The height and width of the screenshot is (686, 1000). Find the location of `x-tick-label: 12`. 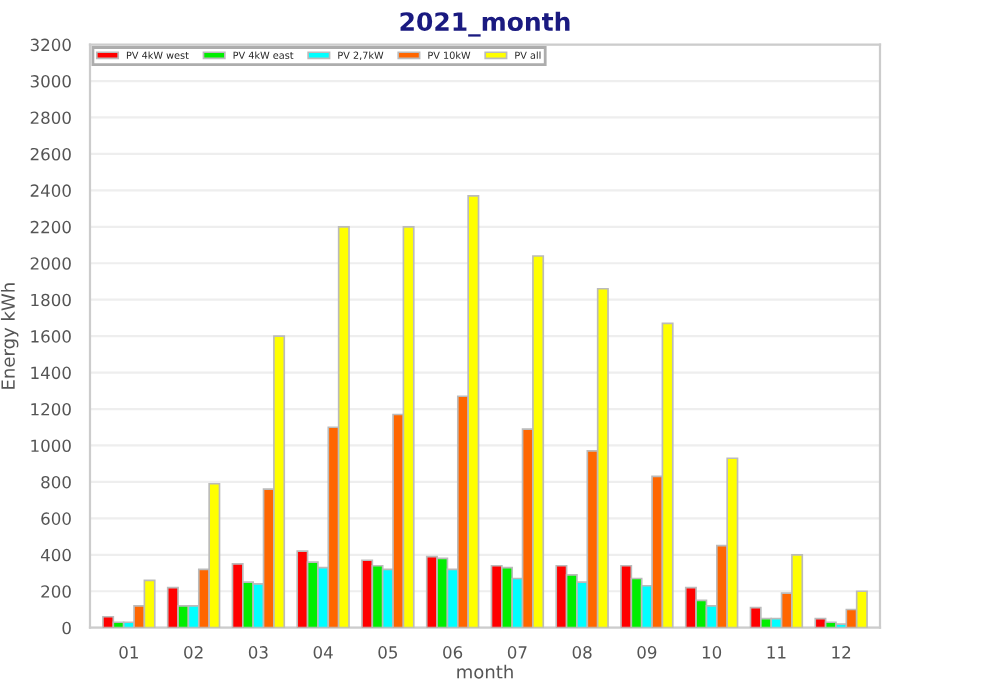

x-tick-label: 12 is located at coordinates (841, 652).